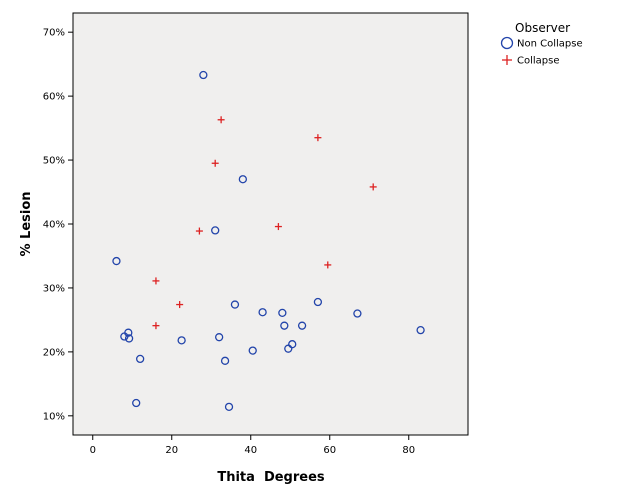 The width and height of the screenshot is (624, 500). I want to click on legend-item: Collapse, so click(531, 61).